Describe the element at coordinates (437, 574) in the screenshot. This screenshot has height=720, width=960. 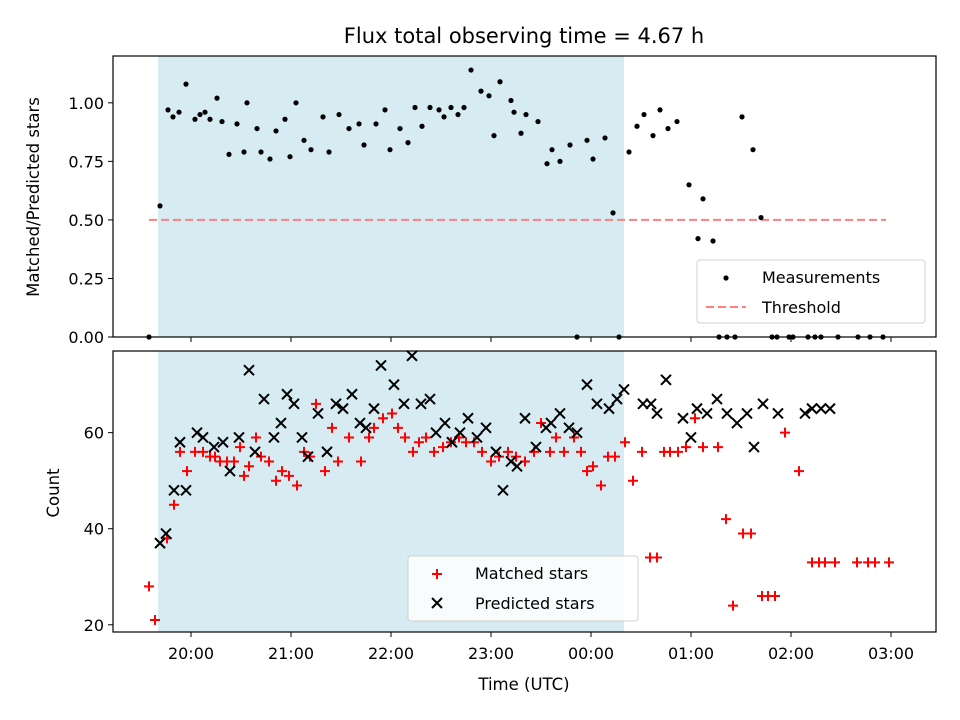
I see `legend-marker-matched` at that location.